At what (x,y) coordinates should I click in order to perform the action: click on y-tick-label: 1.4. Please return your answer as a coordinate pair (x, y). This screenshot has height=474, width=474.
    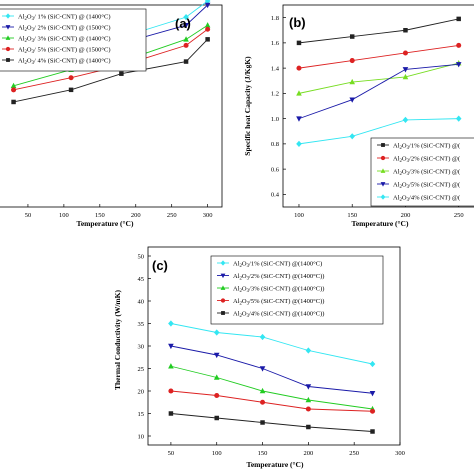
    Looking at the image, I should click on (275, 68).